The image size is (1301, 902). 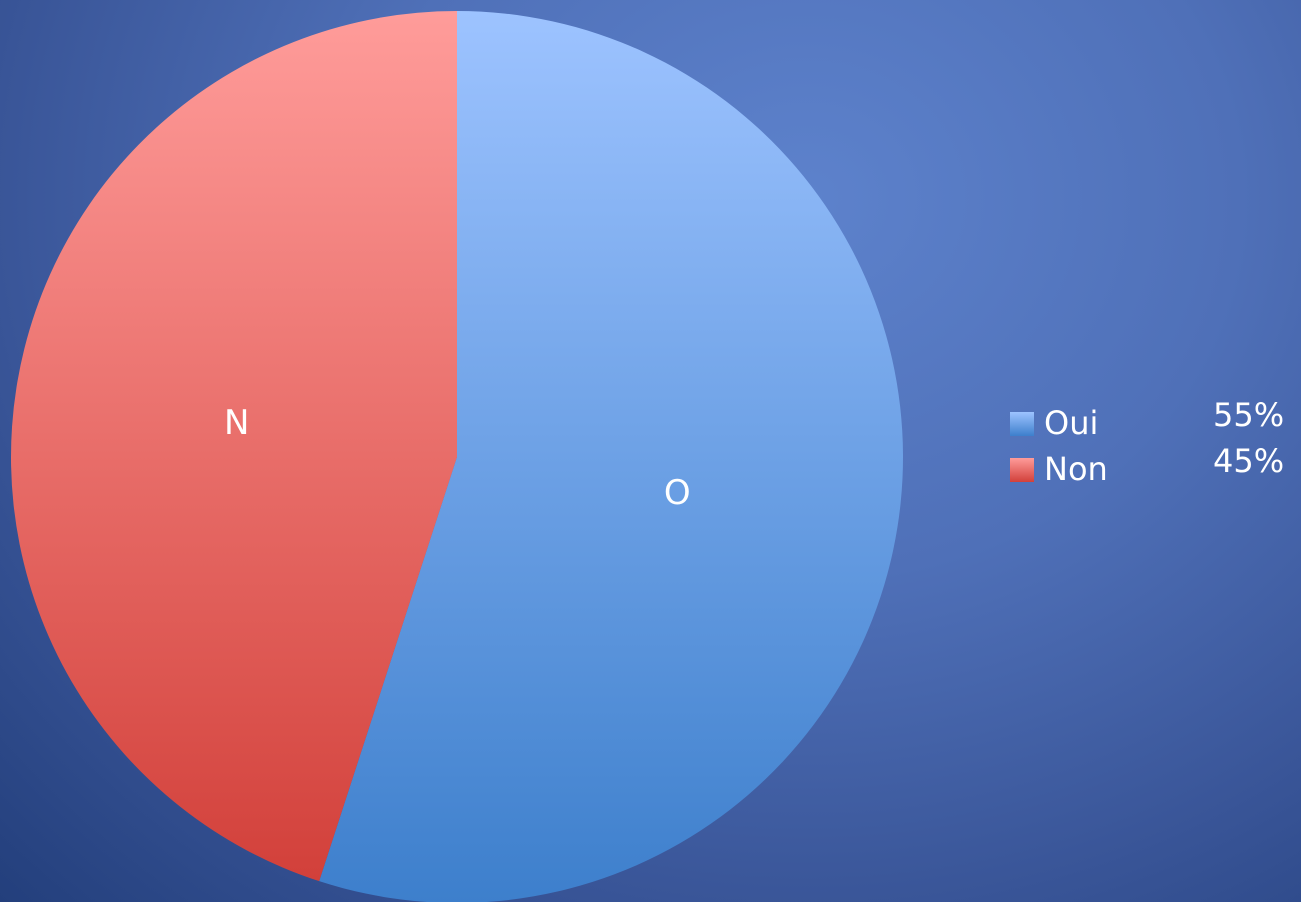 What do you see at coordinates (1153, 467) in the screenshot?
I see `legend-item-non: Non 45%` at bounding box center [1153, 467].